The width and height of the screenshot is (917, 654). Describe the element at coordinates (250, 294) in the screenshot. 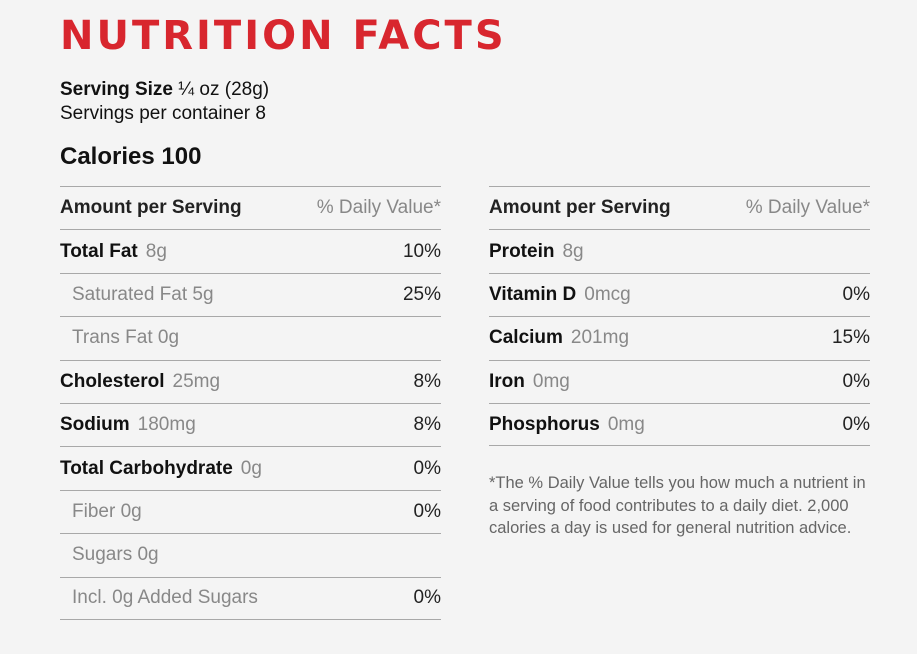

I see `table-row: Saturated Fat 5g 25%` at that location.